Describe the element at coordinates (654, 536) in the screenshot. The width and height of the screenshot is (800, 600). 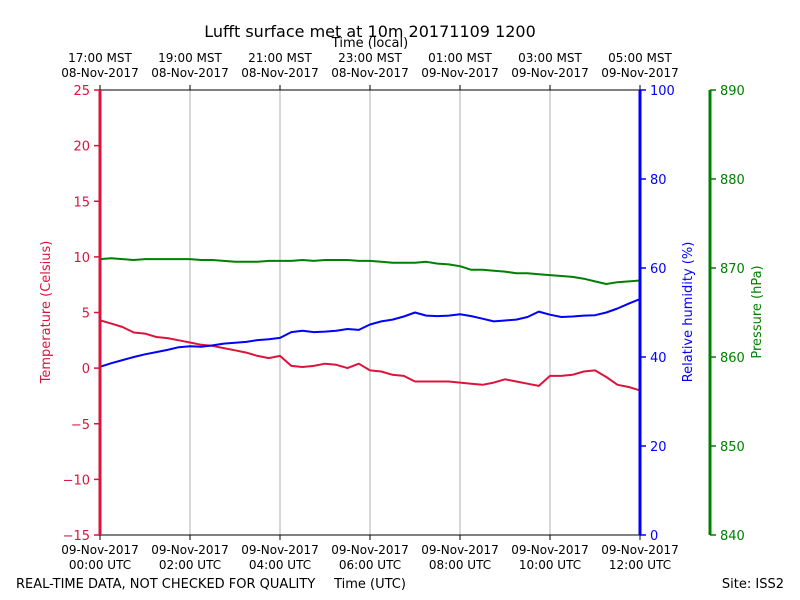
I see `humidity-tick-label: 0` at that location.